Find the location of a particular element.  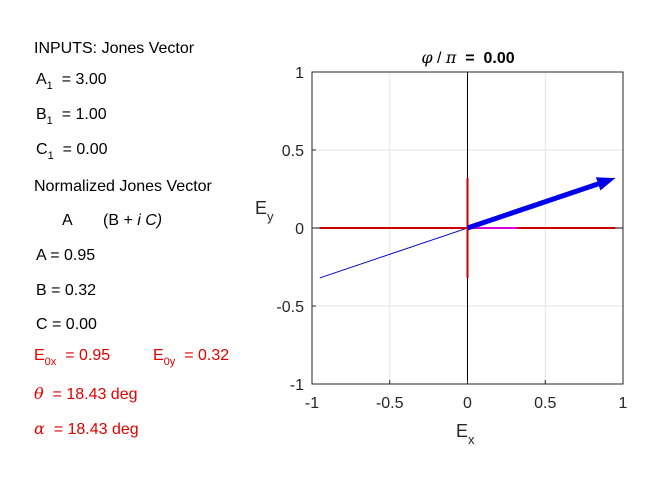

input-a1: A1 = 3.00 is located at coordinates (71, 81).